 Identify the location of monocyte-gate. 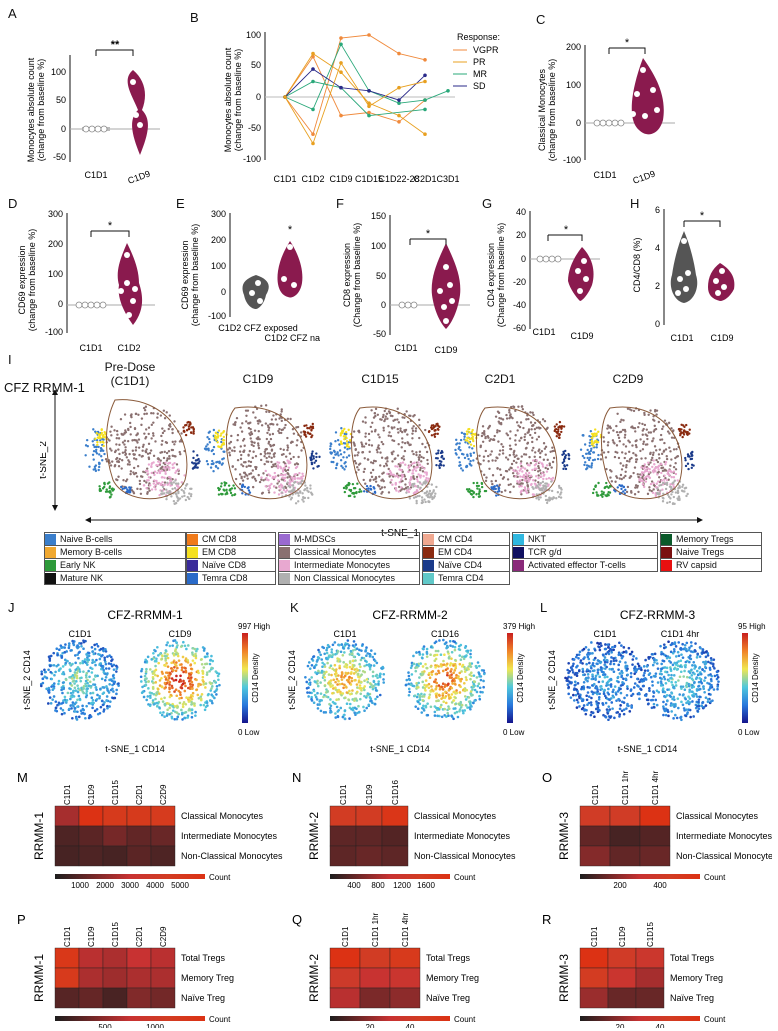
(641, 453).